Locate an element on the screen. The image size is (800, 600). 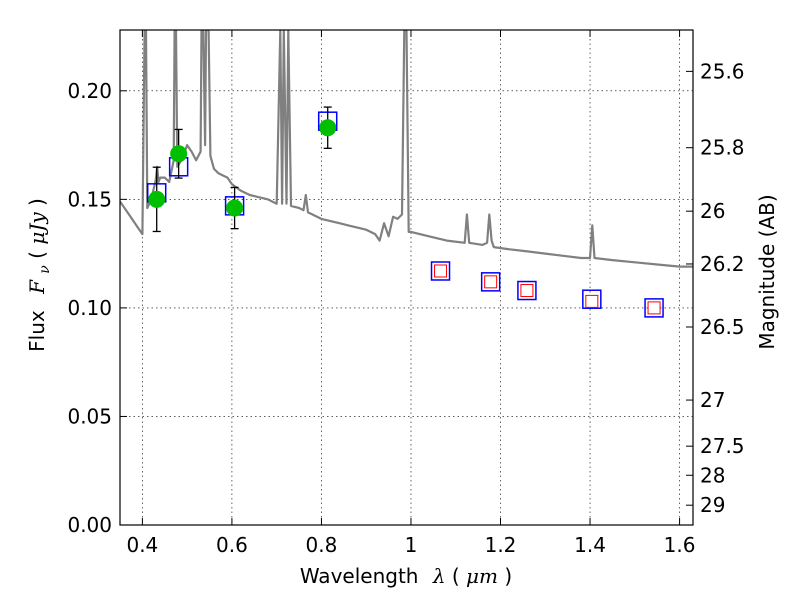
right-tick-label: 26.5 is located at coordinates (722, 327).